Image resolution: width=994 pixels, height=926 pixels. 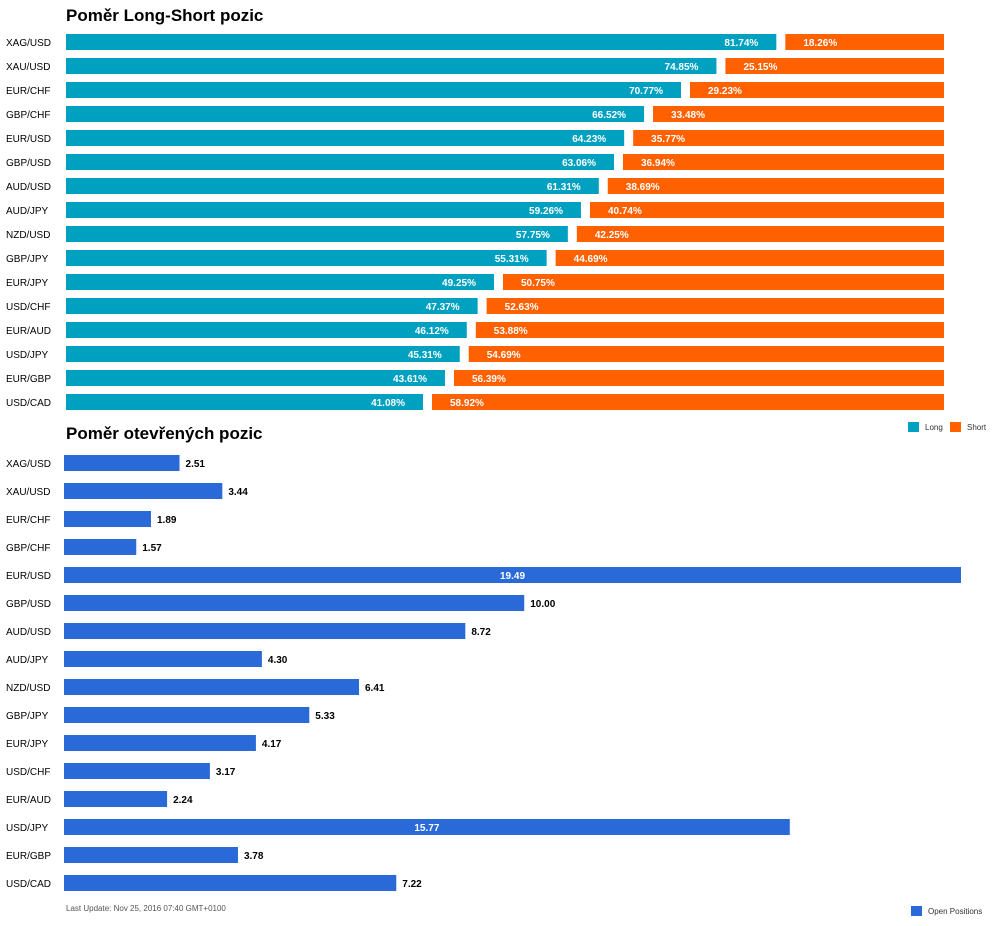 What do you see at coordinates (388, 403) in the screenshot?
I see `long-value-label: 41.08%` at bounding box center [388, 403].